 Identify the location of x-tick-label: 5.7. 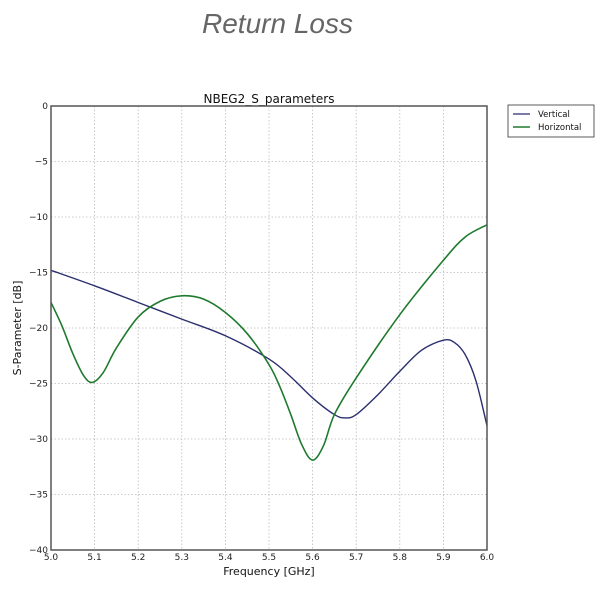
(356, 558).